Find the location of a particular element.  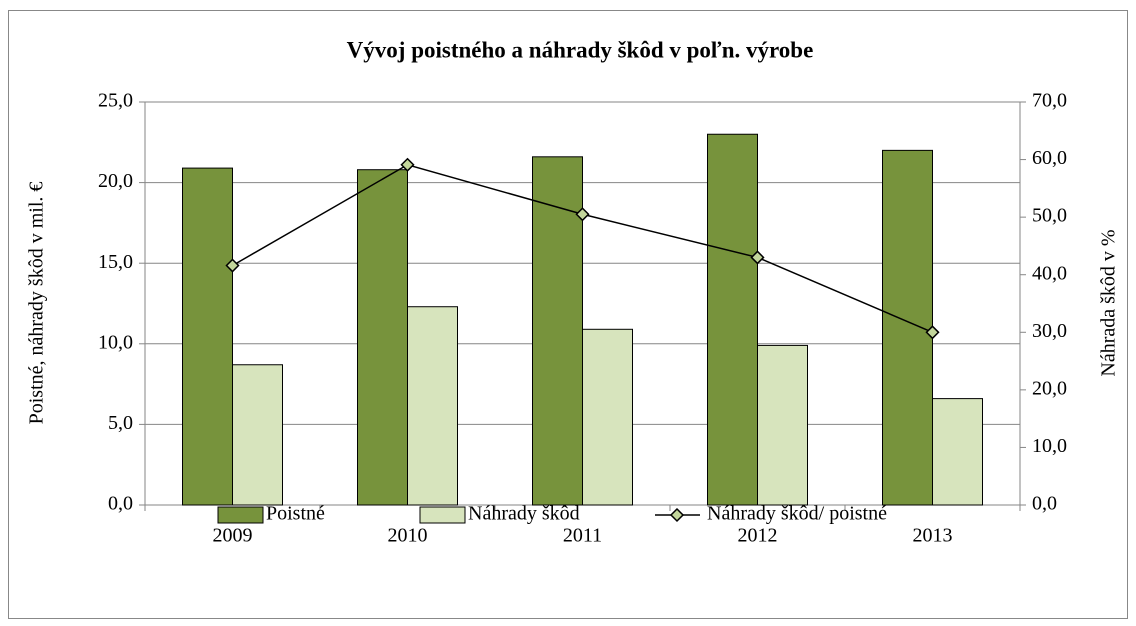

x-tick-label: 2011 is located at coordinates (582, 536).